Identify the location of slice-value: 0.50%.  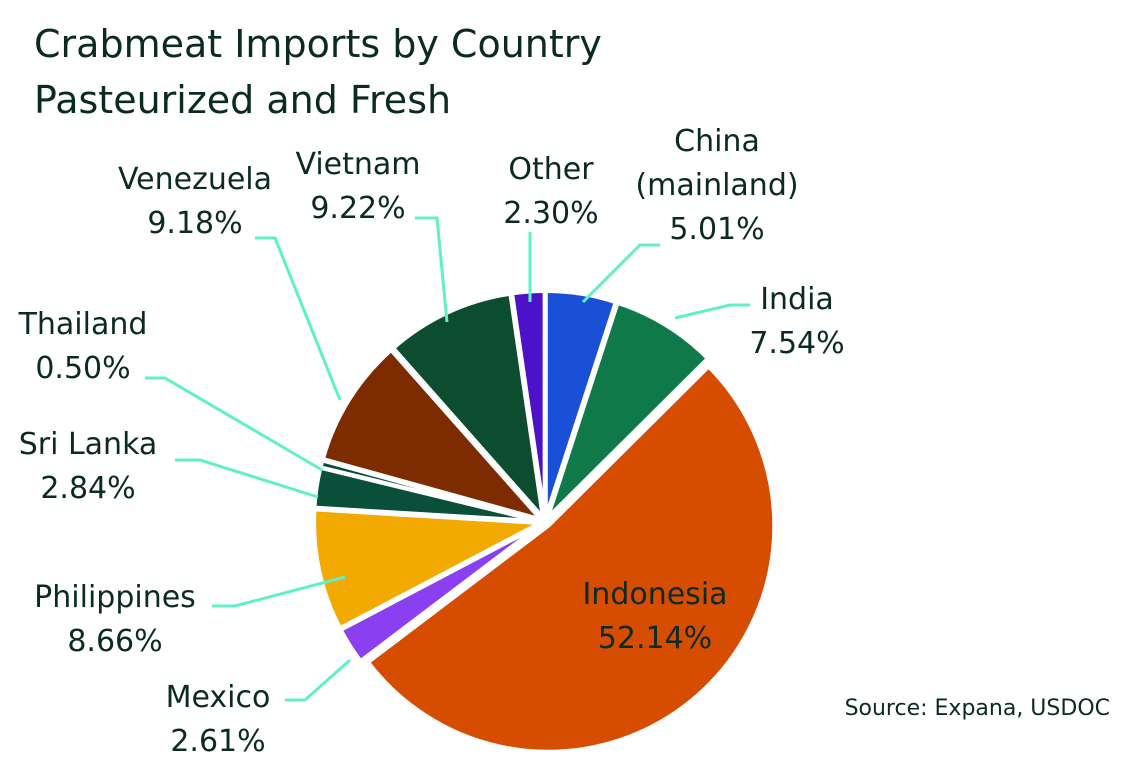
(83, 368).